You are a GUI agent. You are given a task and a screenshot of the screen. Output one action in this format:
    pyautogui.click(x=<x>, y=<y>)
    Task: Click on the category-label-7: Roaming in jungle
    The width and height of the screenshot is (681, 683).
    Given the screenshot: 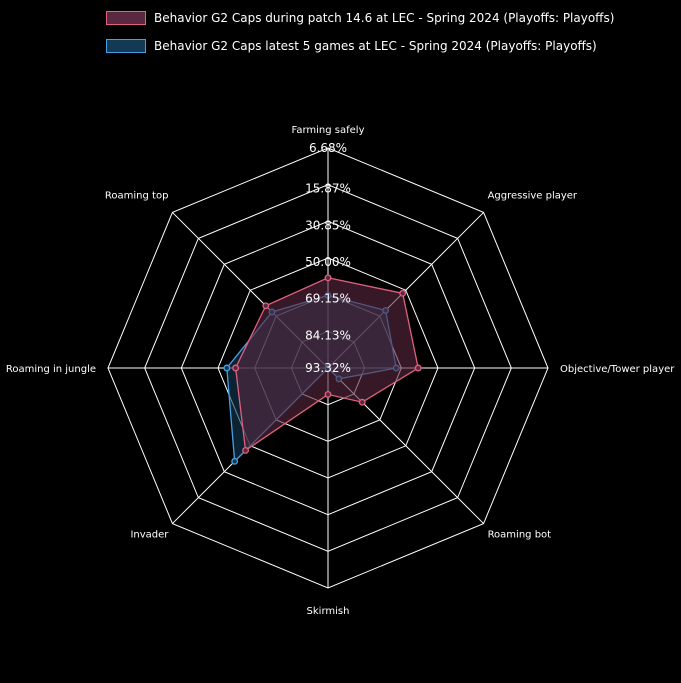 What is the action you would take?
    pyautogui.click(x=51, y=369)
    